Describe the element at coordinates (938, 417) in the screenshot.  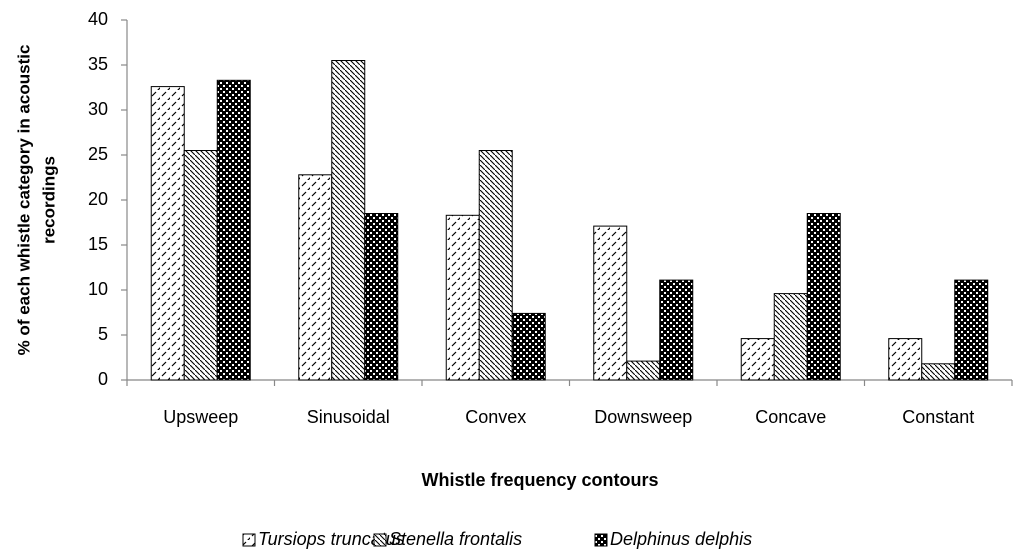
I see `x-tick-label: Constant` at that location.